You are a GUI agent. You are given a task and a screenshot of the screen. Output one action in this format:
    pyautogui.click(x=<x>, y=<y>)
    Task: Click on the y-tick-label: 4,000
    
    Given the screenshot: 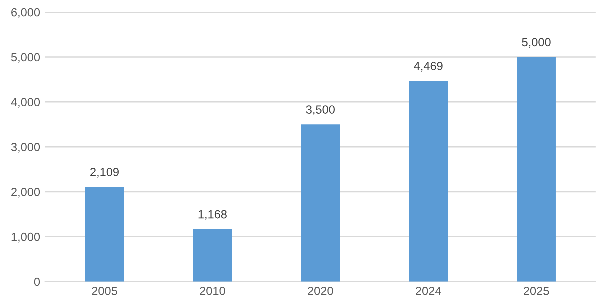 What is the action you would take?
    pyautogui.click(x=25, y=103)
    